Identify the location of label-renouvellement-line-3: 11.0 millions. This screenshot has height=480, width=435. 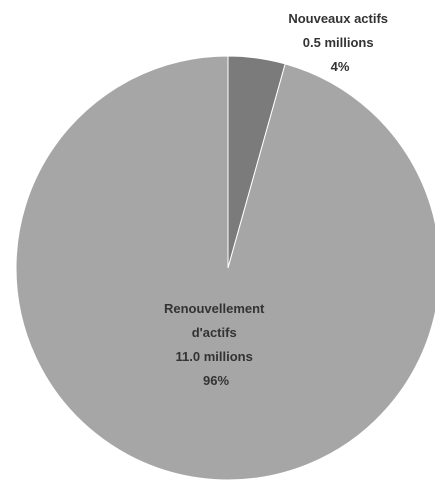
(214, 356).